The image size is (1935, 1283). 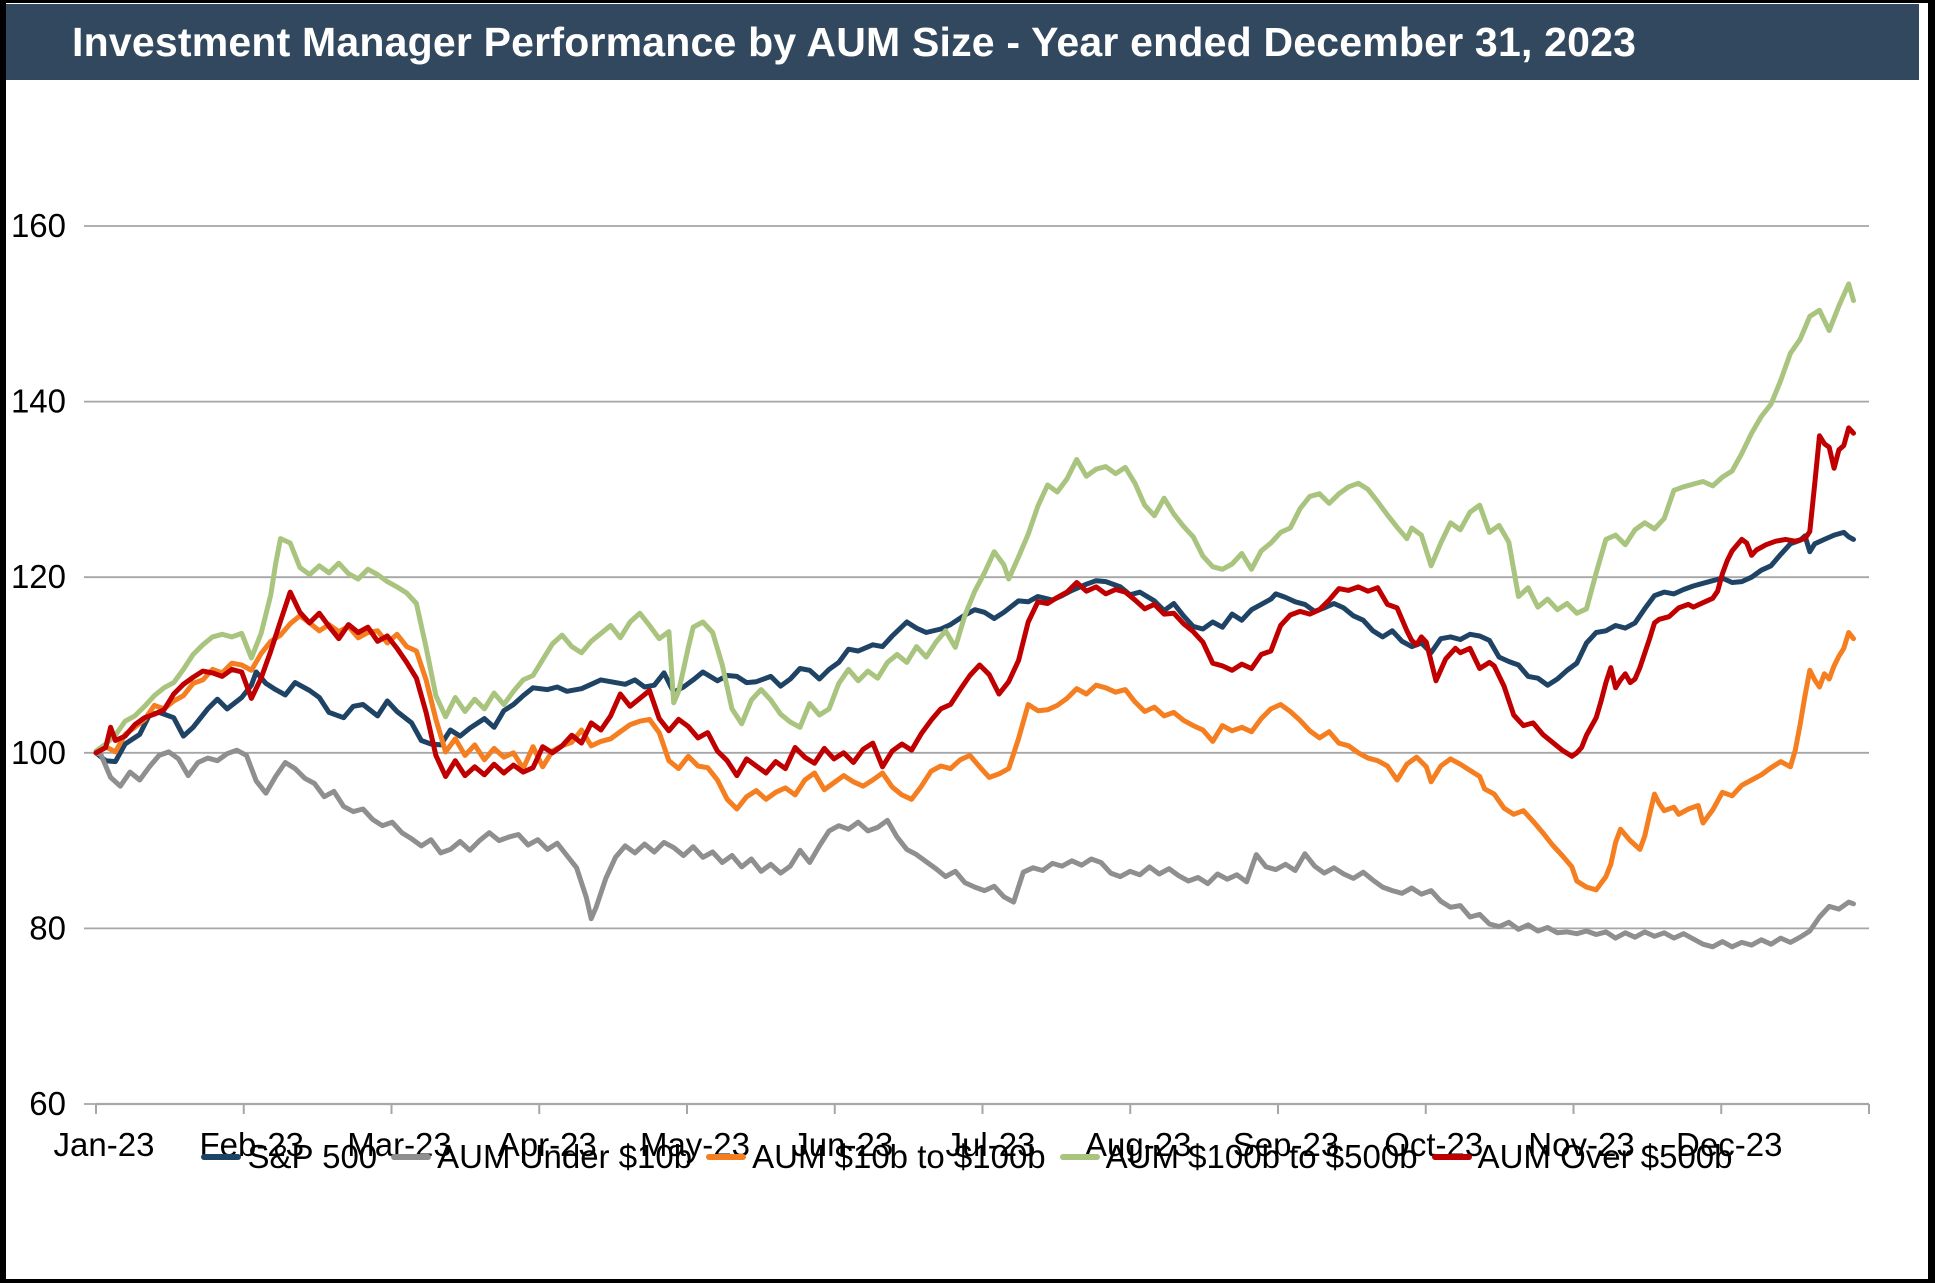 I want to click on legend-swatch-b100to500, so click(x=1079, y=1157).